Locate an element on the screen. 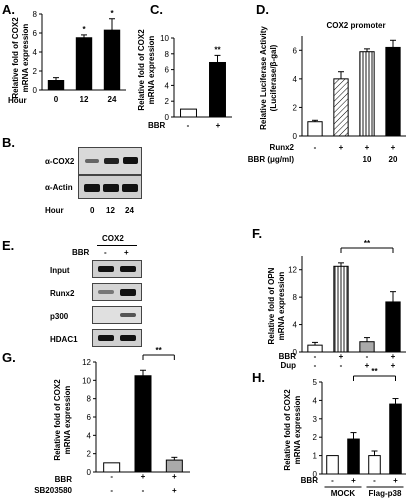  chart-title: COX2 promoter is located at coordinates (355, 25).